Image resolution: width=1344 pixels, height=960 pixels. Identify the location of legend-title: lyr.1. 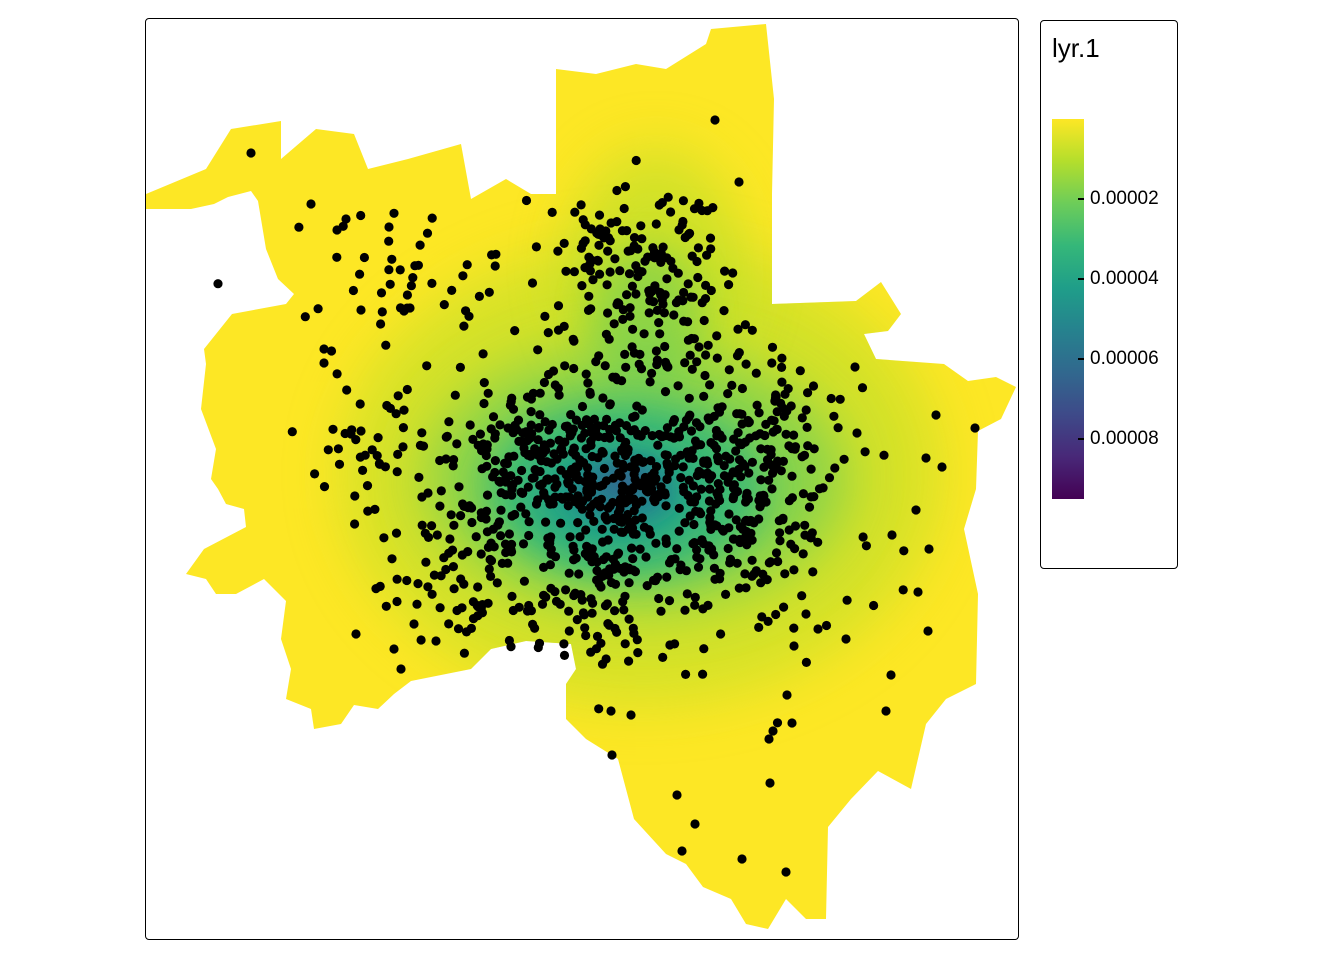
(1076, 48).